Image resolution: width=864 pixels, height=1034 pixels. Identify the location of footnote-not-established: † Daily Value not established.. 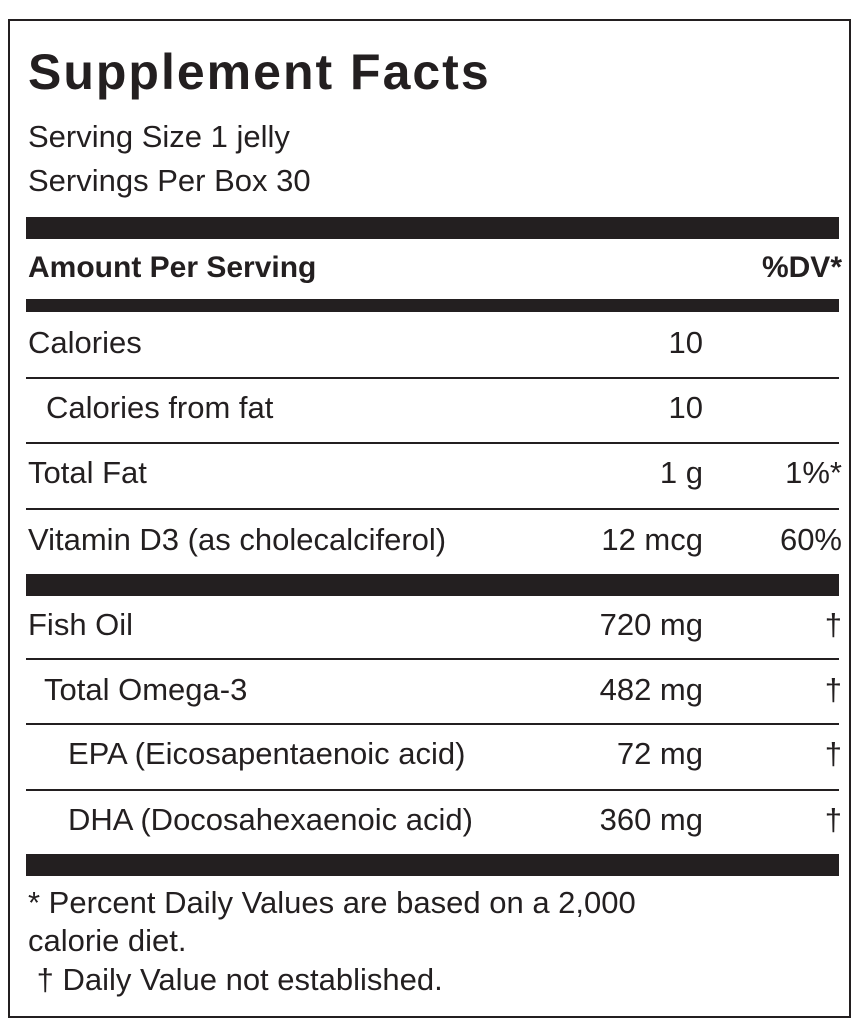
(235, 979).